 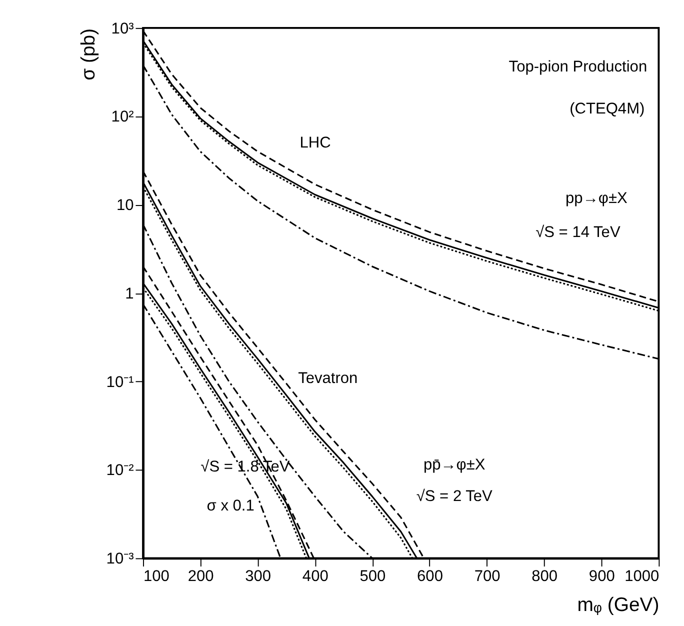 What do you see at coordinates (607, 109) in the screenshot?
I see `annotation: (CTEQ4M)` at bounding box center [607, 109].